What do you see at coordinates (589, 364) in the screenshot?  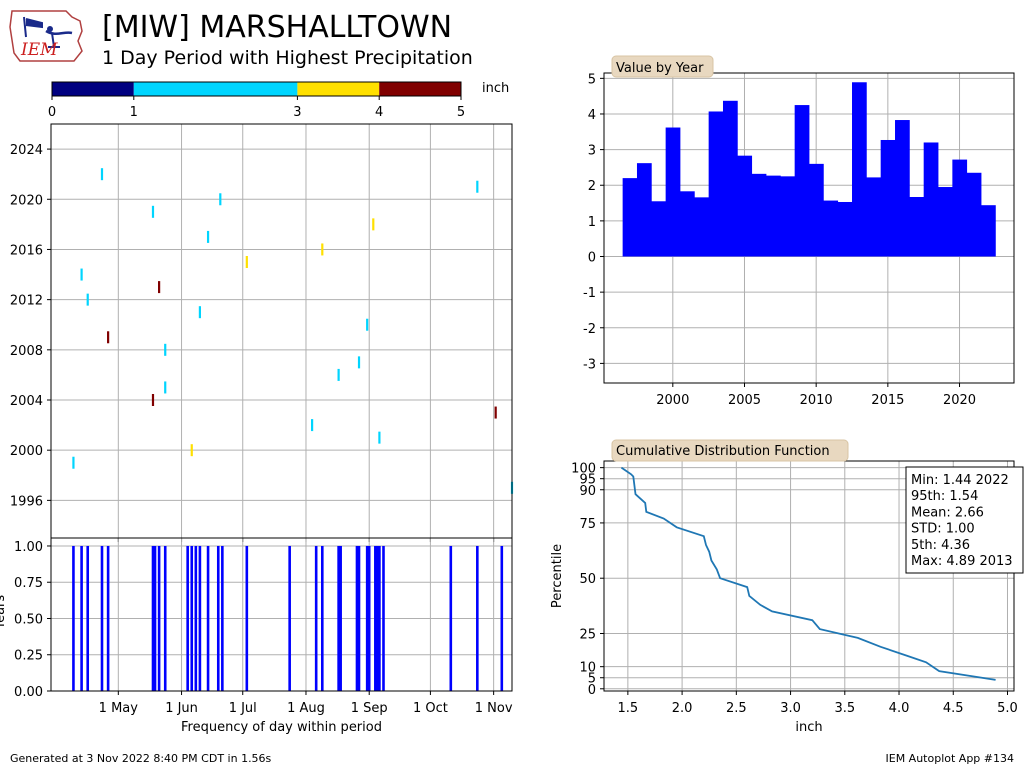 I see `y-tick-label: -3` at bounding box center [589, 364].